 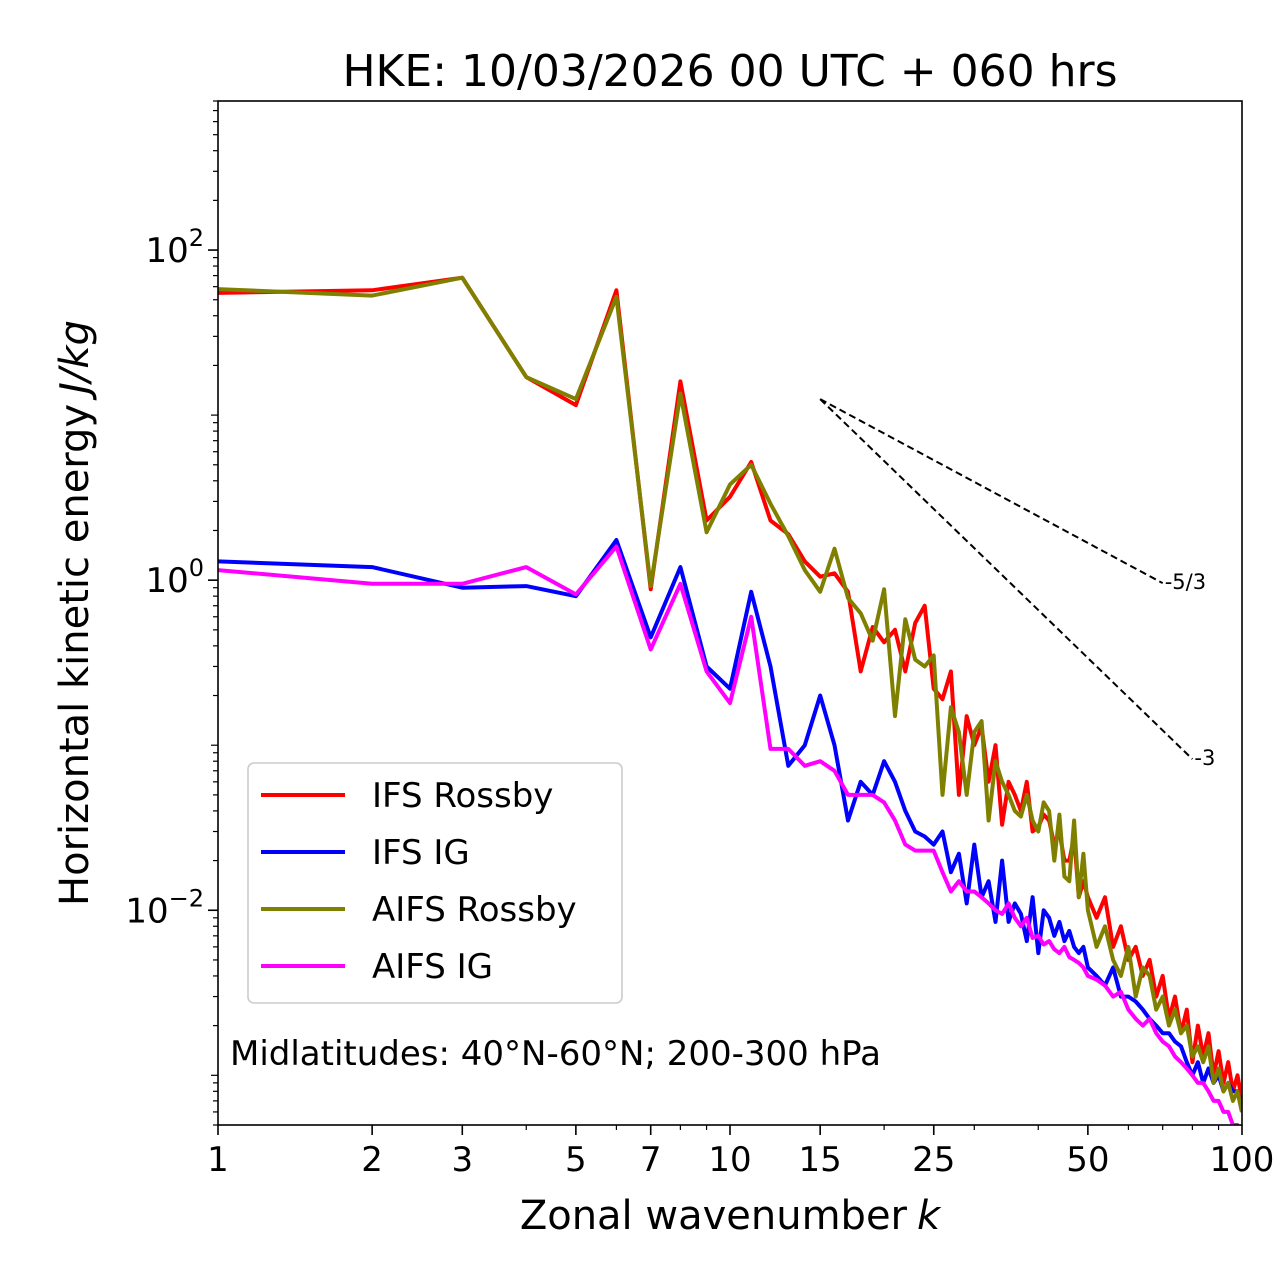 What do you see at coordinates (729, 1160) in the screenshot?
I see `x-tick-label: 10` at bounding box center [729, 1160].